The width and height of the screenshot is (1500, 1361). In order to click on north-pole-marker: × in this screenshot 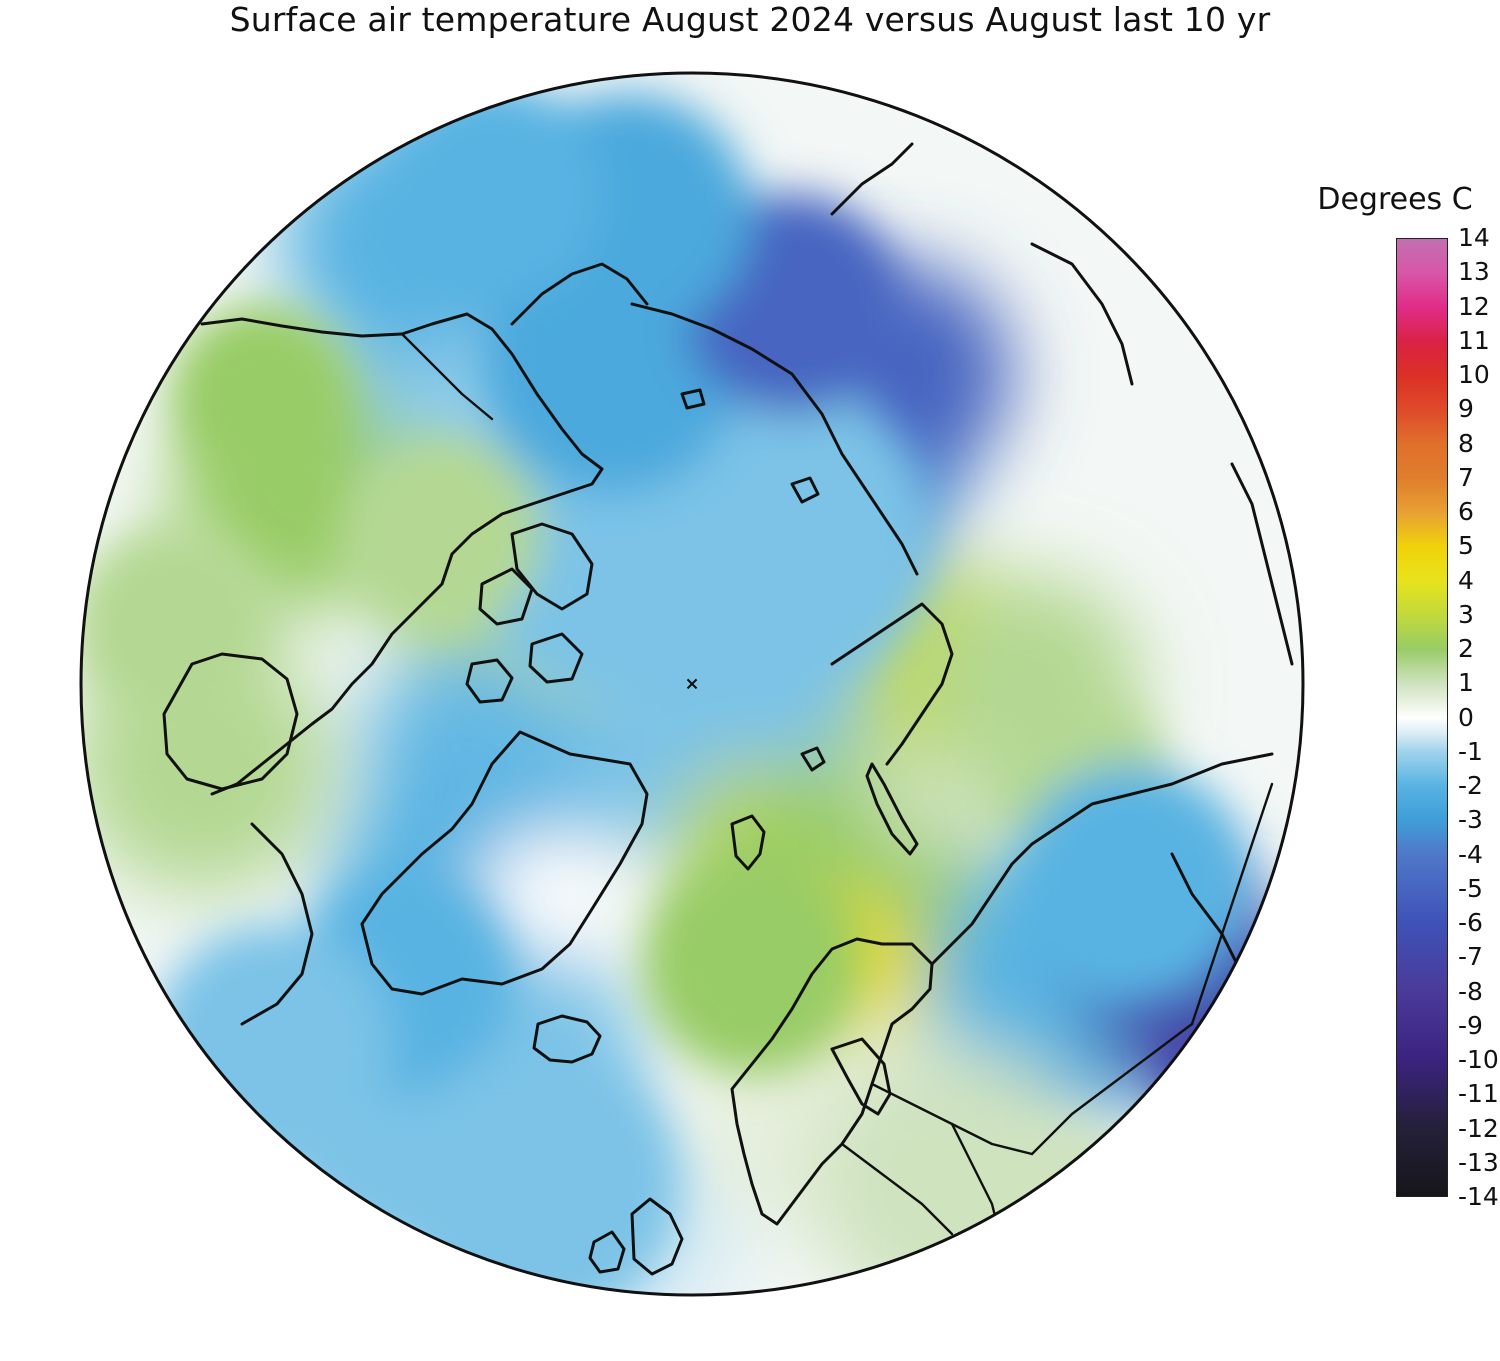, I will do `click(691, 684)`.